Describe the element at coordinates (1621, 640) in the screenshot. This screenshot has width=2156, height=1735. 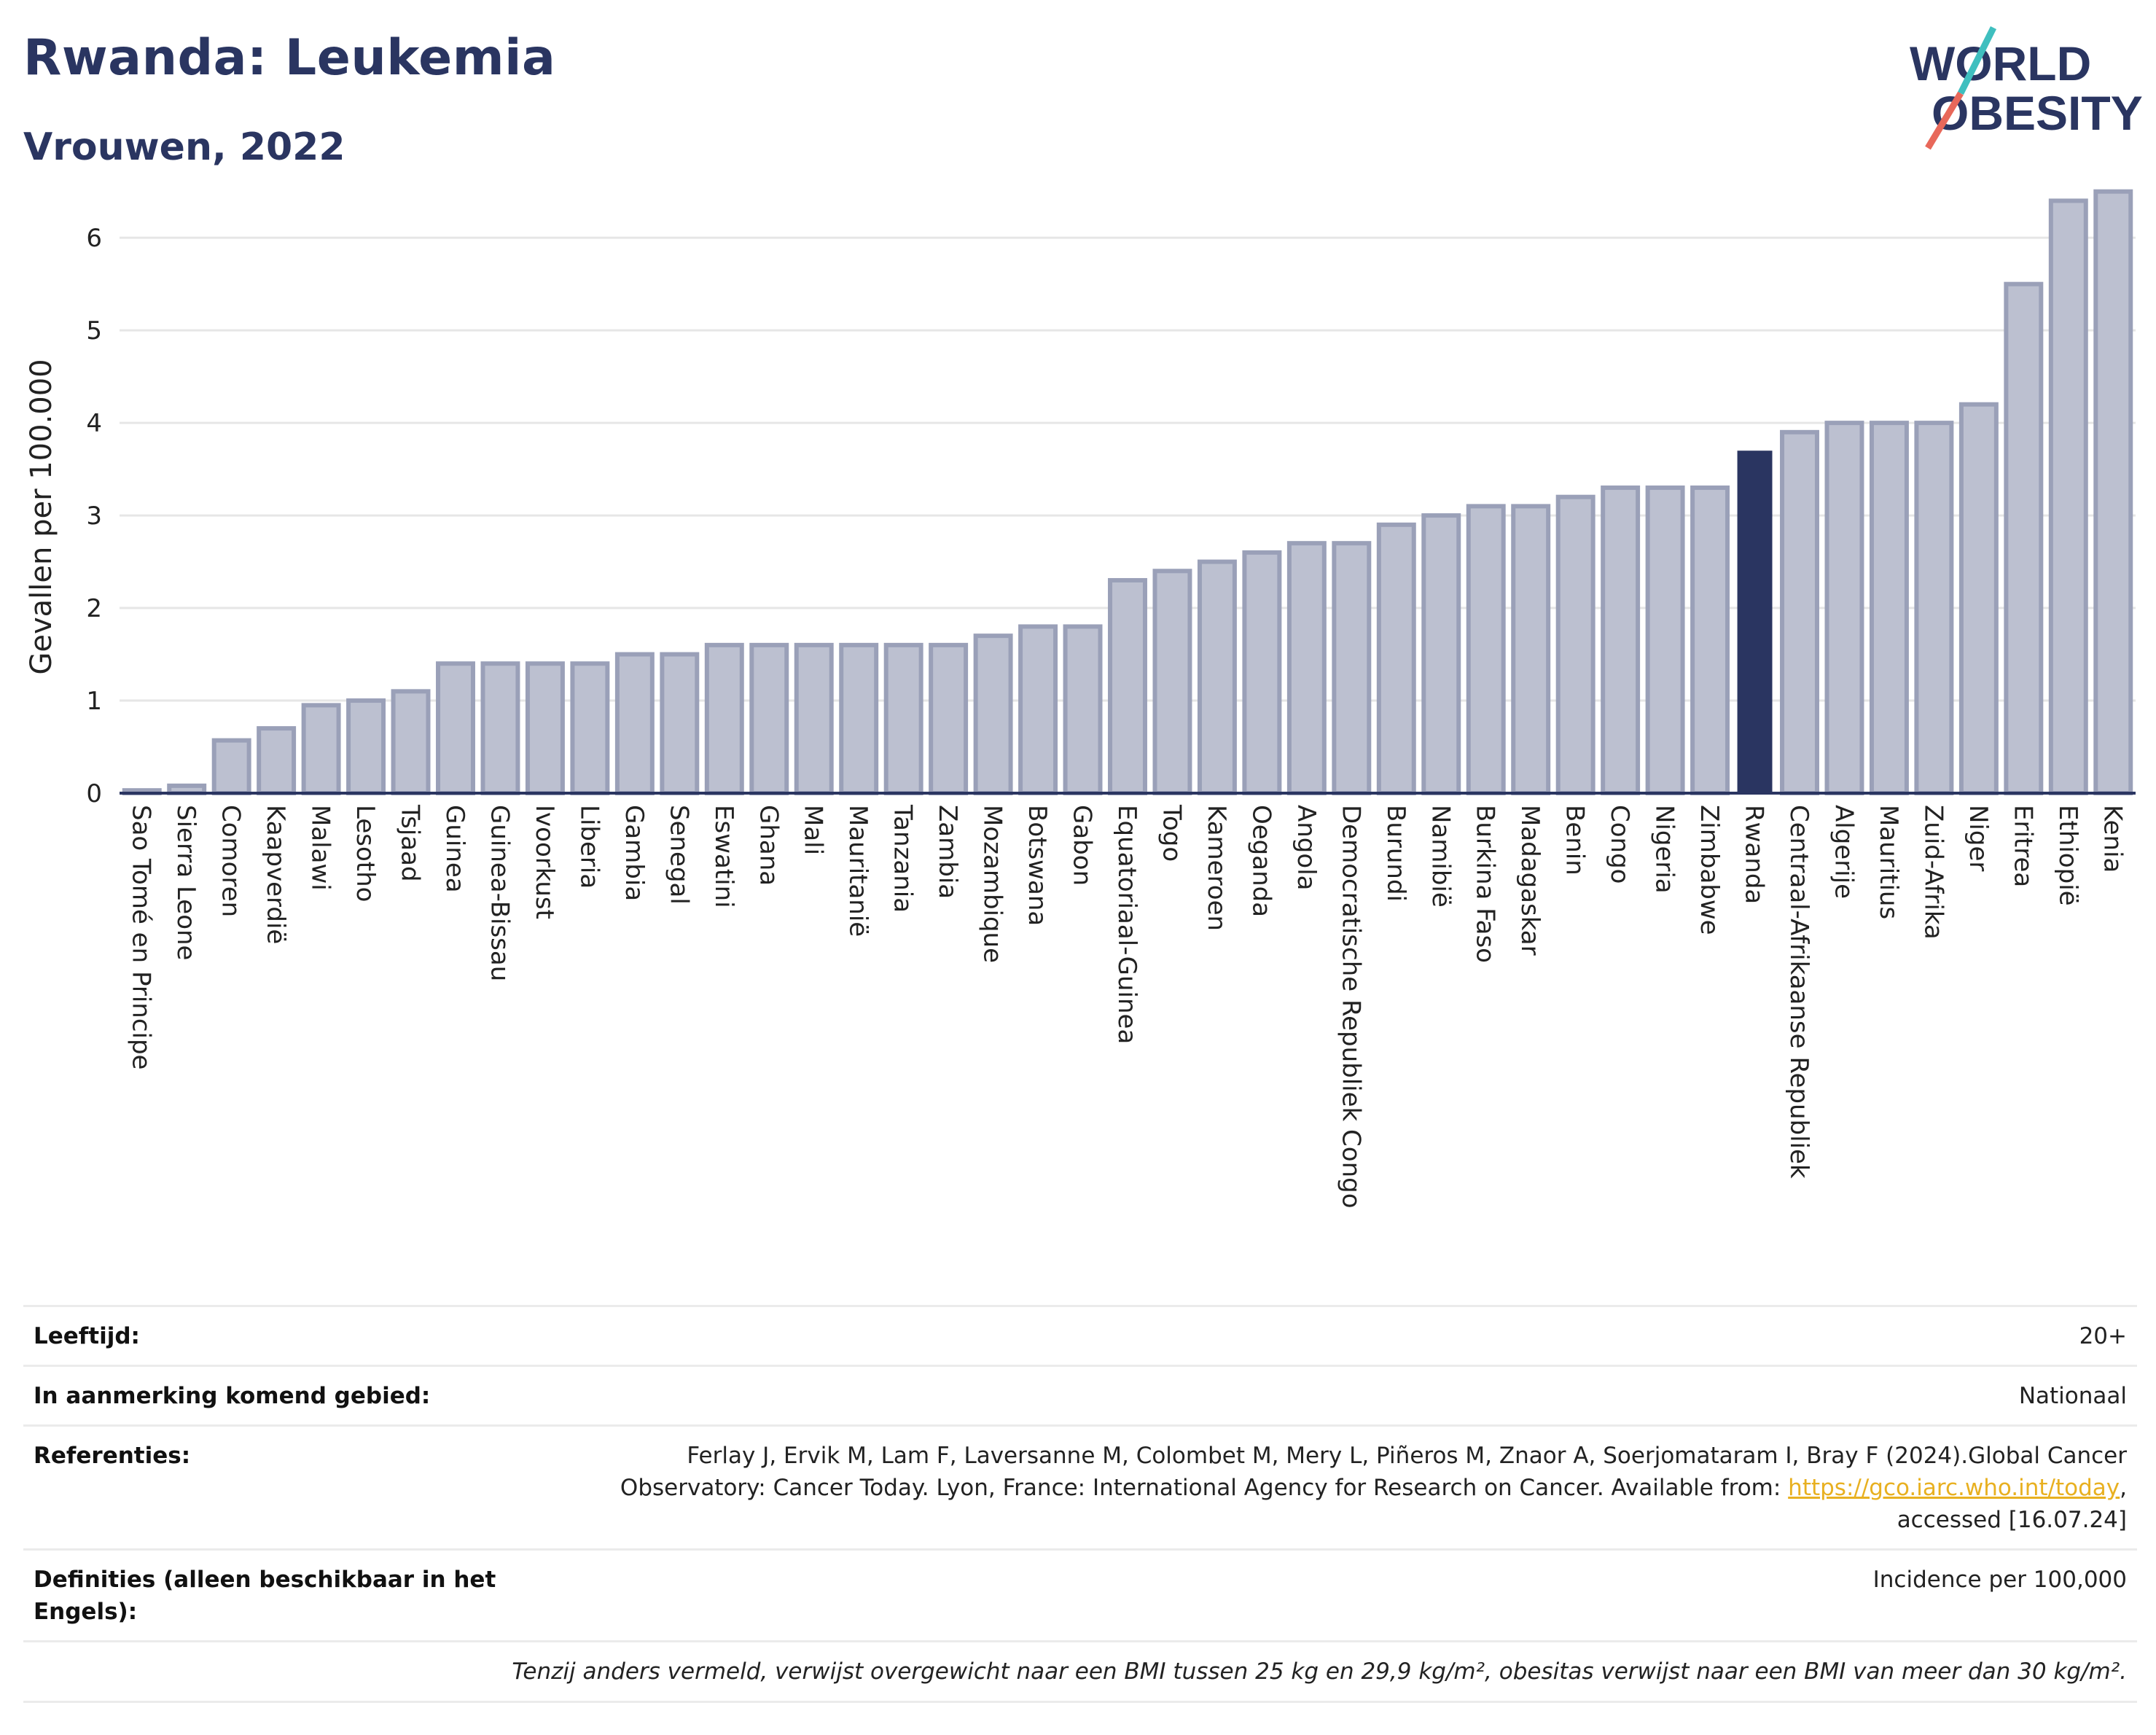
I see `bar-congo` at that location.